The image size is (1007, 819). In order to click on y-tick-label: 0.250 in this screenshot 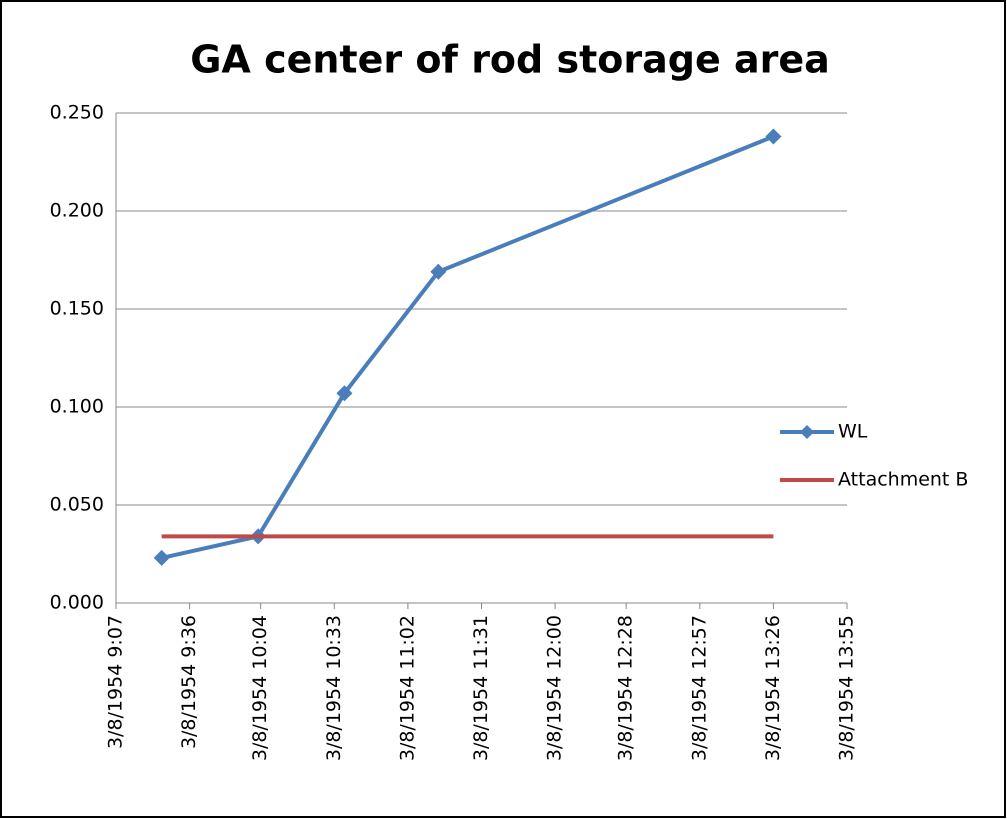, I will do `click(77, 113)`.